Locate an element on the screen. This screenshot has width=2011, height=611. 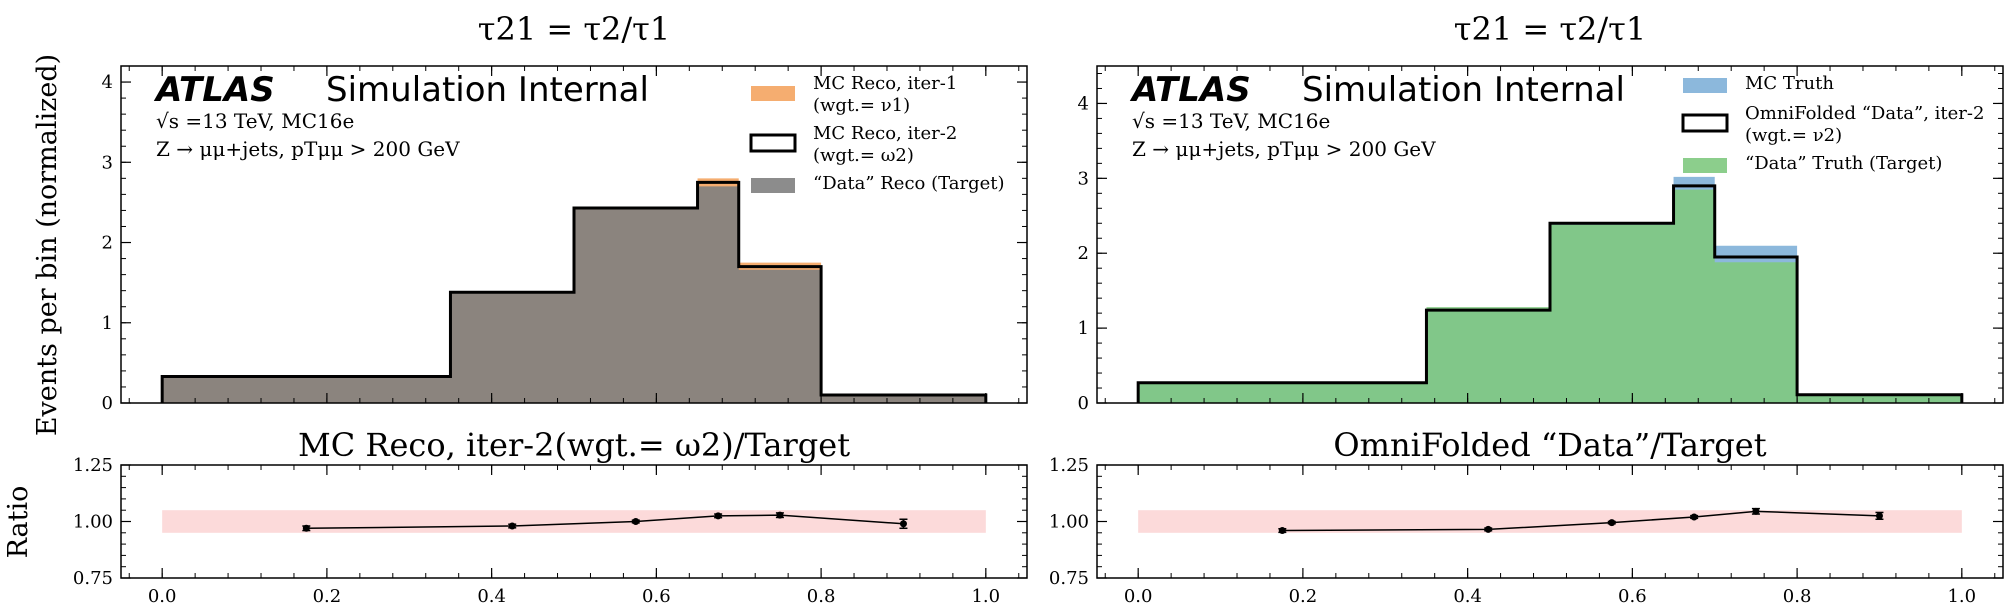
legend-label: MC Truth is located at coordinates (1789, 83).